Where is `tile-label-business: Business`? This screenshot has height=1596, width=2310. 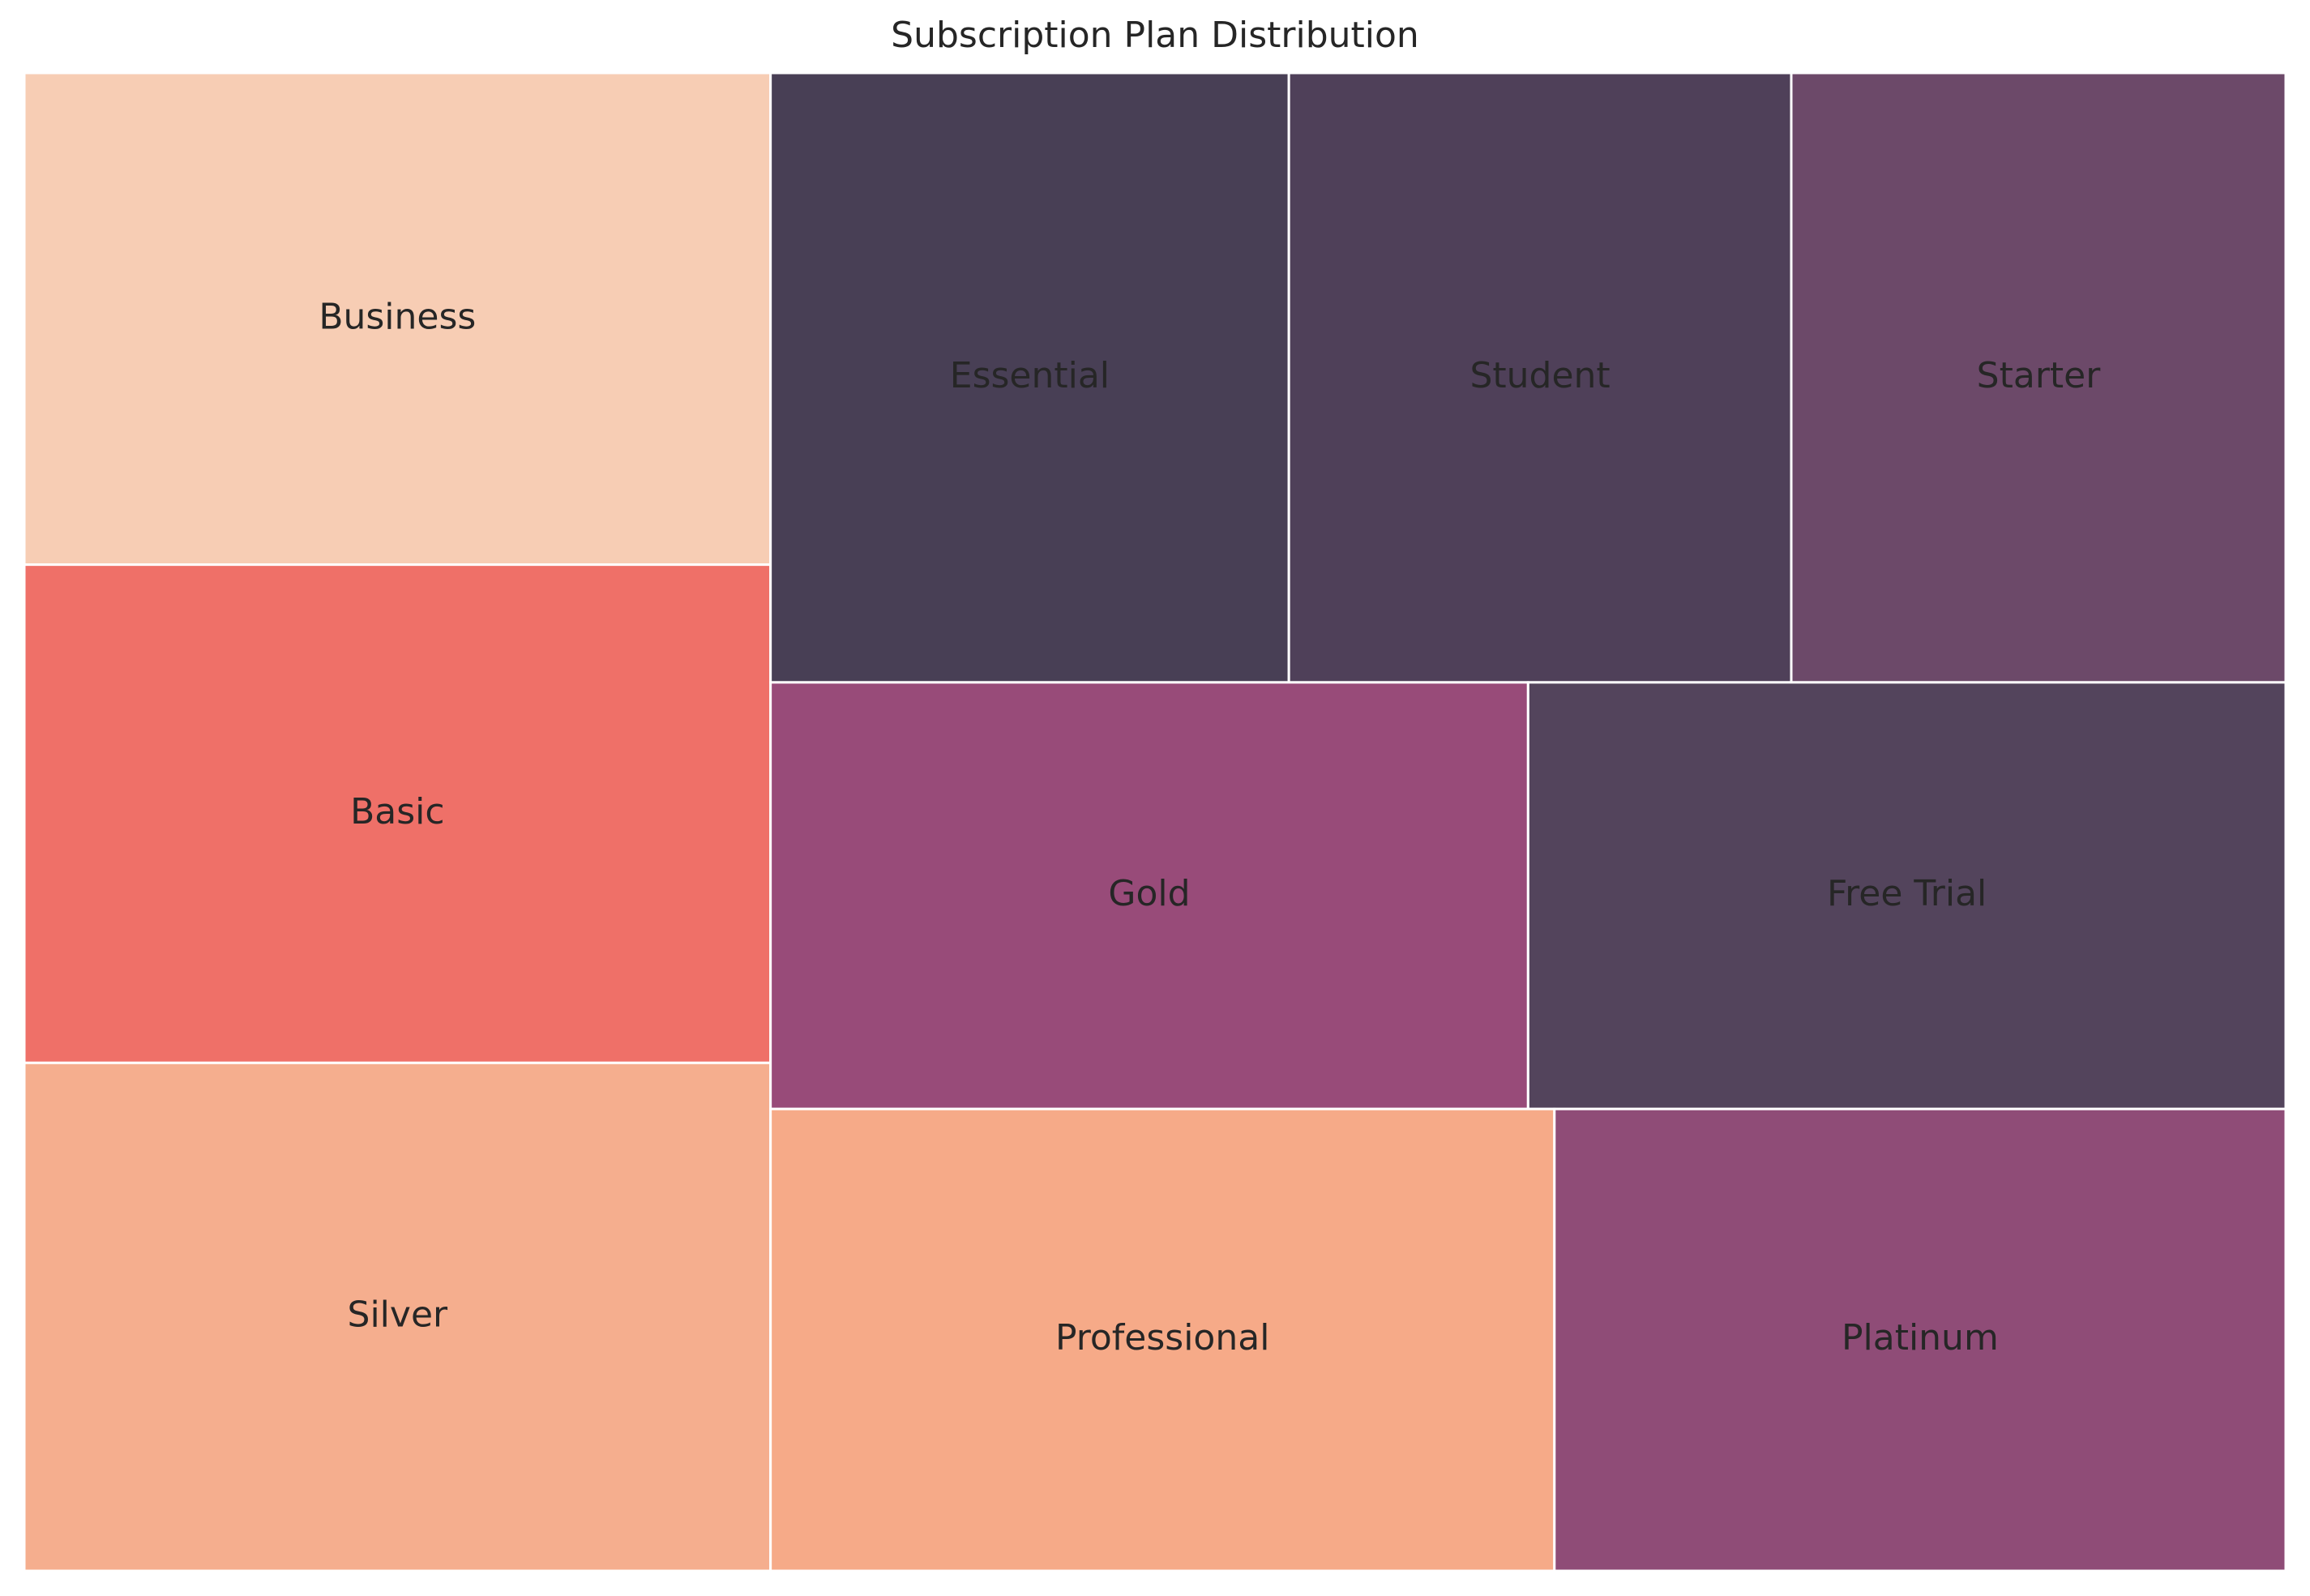 tile-label-business: Business is located at coordinates (397, 316).